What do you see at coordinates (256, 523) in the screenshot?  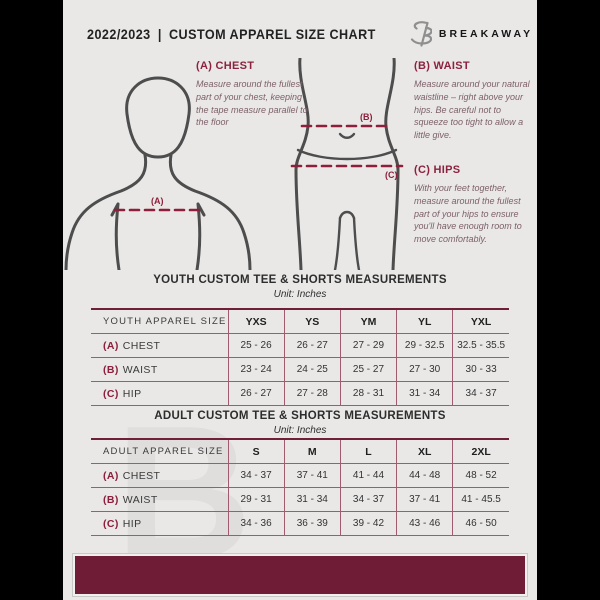 I see `cell: 34 - 36` at bounding box center [256, 523].